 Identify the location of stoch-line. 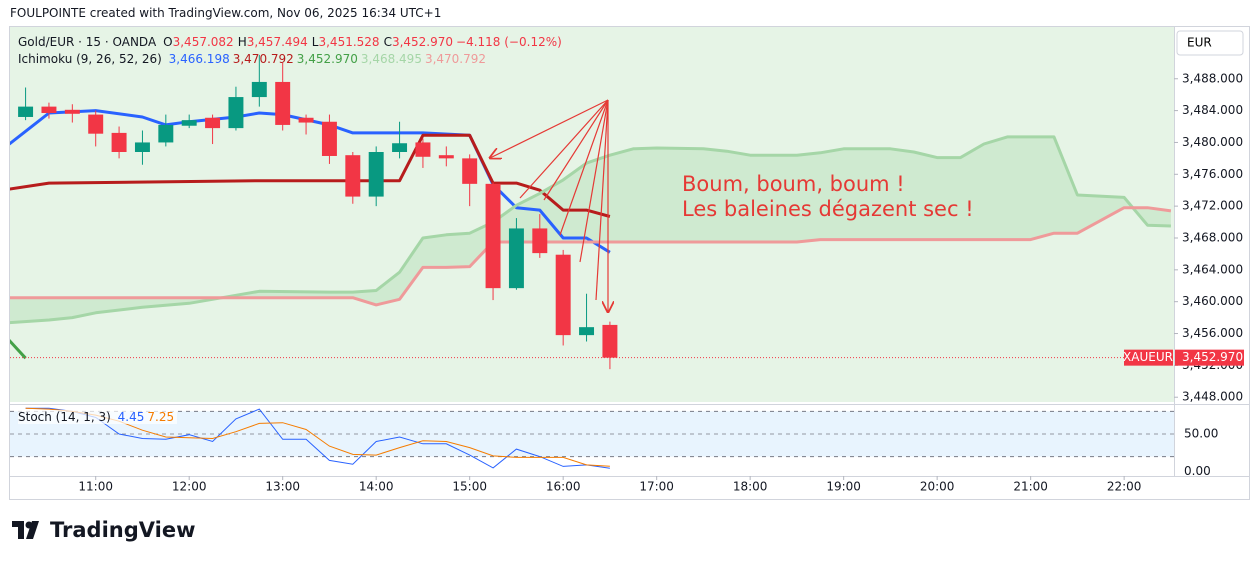
(317, 438).